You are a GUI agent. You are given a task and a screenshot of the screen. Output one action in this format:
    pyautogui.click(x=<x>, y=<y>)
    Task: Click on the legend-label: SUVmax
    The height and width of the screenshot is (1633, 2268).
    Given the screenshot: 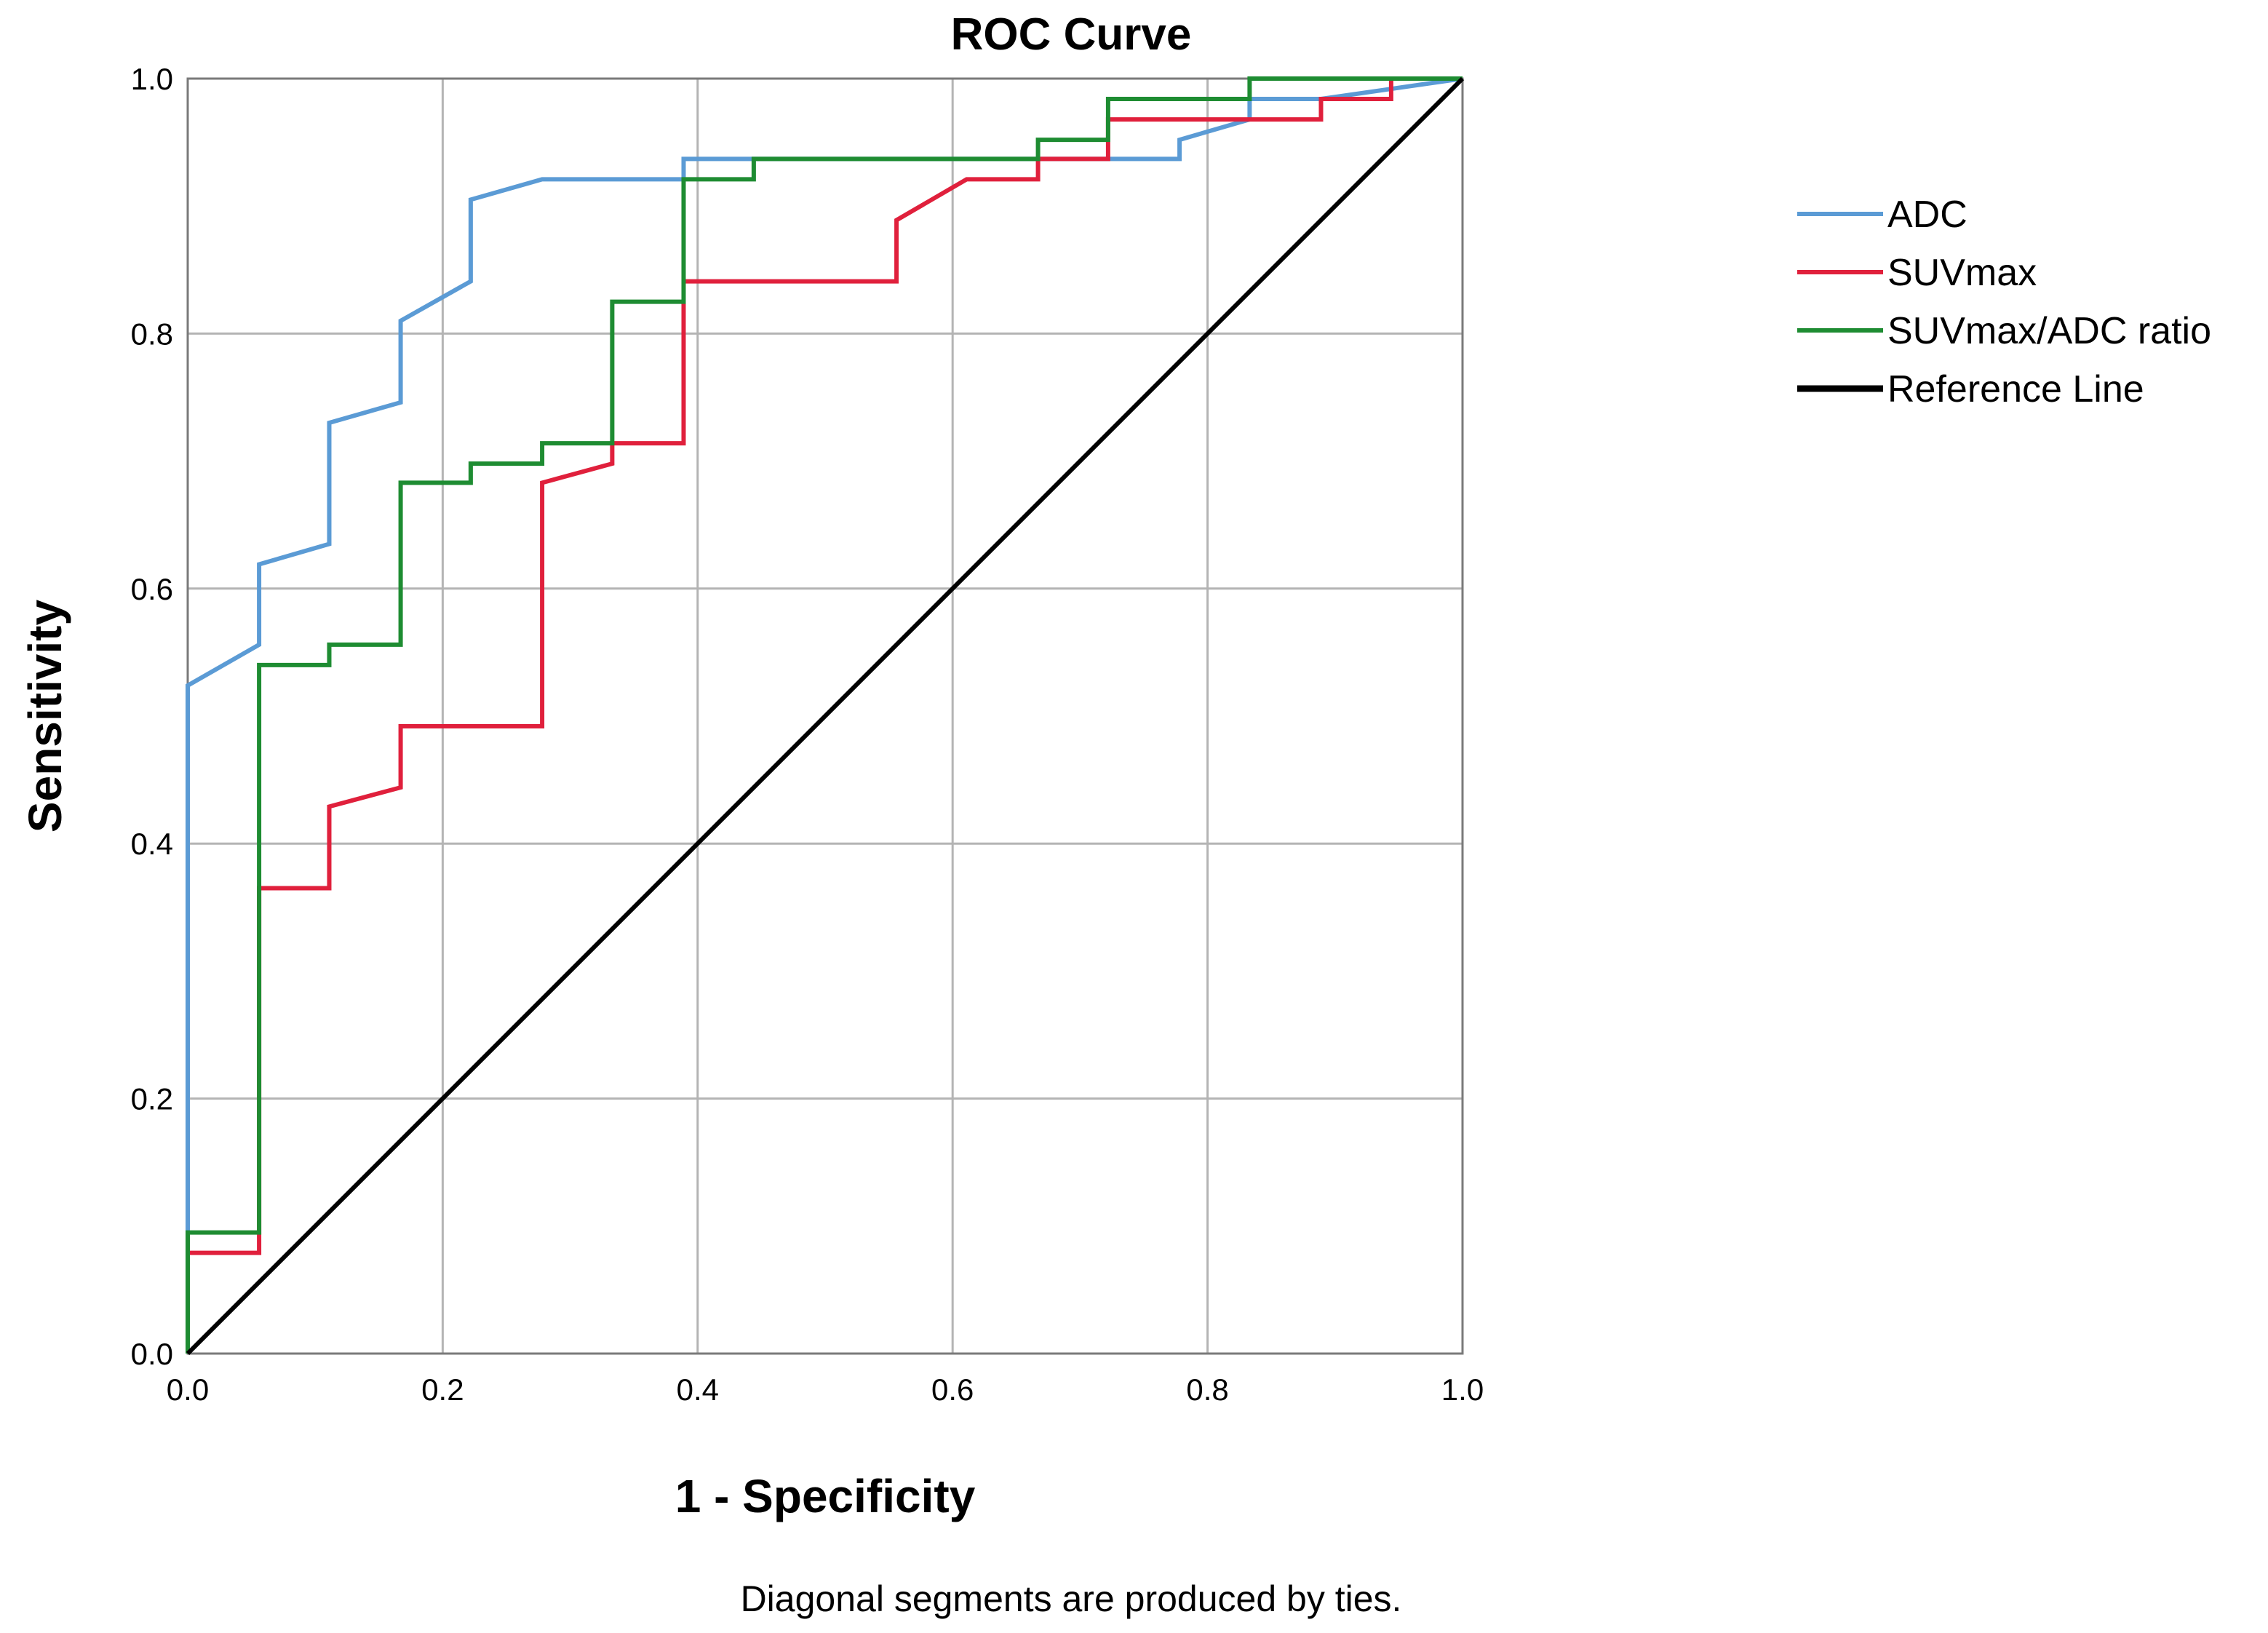 What is the action you would take?
    pyautogui.click(x=1962, y=273)
    